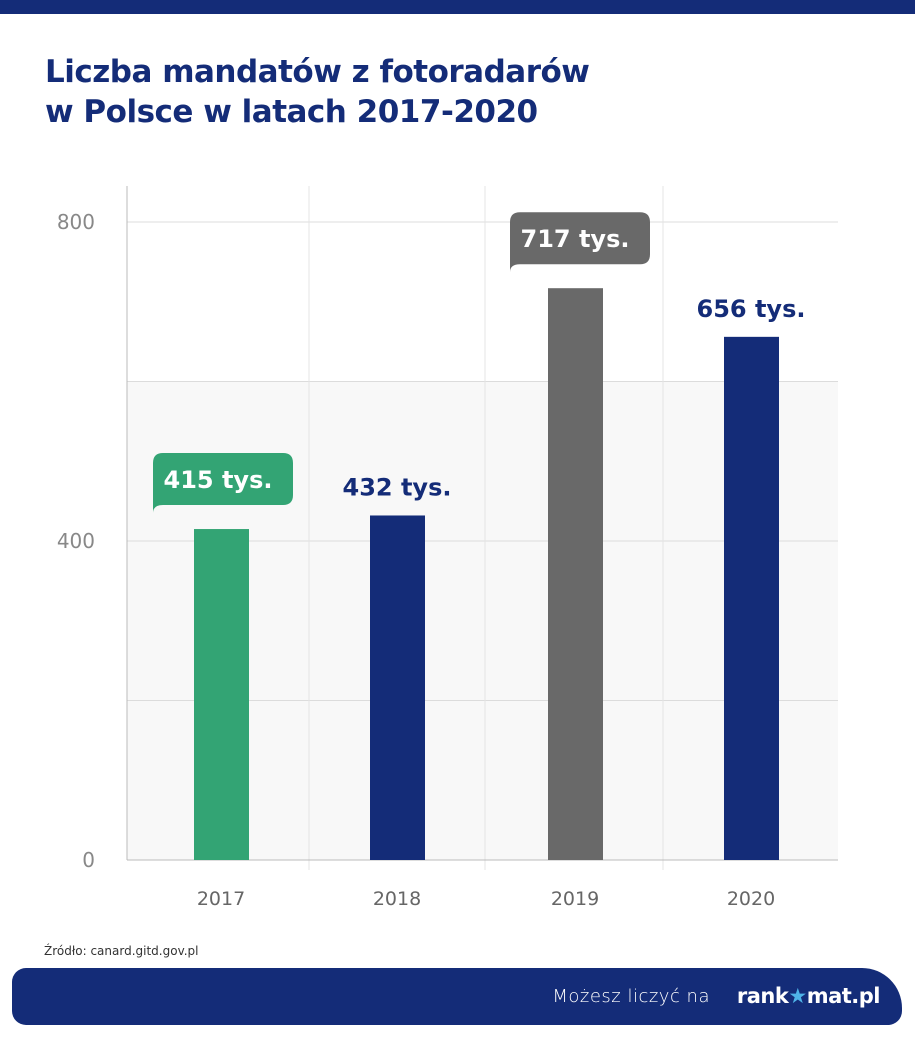 The height and width of the screenshot is (1037, 915). What do you see at coordinates (457, 7) in the screenshot?
I see `top-bar` at bounding box center [457, 7].